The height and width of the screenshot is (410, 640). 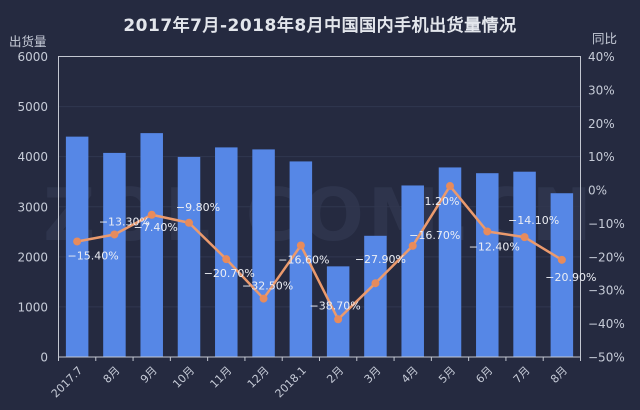 What do you see at coordinates (410, 375) in the screenshot?
I see `x-axis-label: 4月` at bounding box center [410, 375].